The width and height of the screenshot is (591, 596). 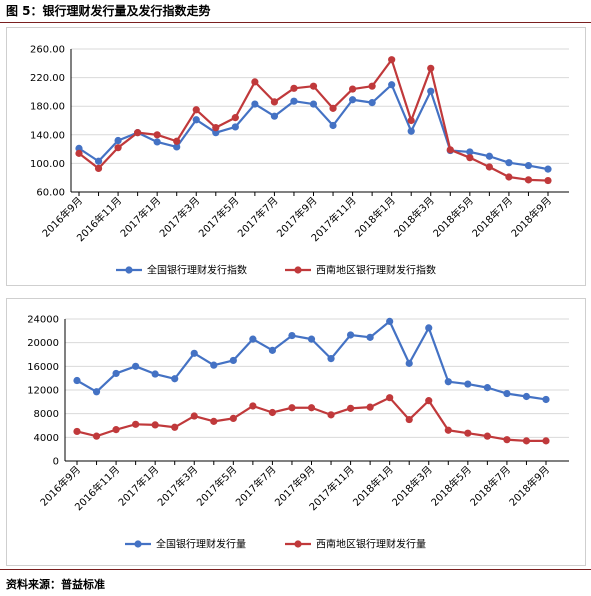 I want to click on index-chart-x-tick-label: 2018年9月, so click(x=531, y=217).